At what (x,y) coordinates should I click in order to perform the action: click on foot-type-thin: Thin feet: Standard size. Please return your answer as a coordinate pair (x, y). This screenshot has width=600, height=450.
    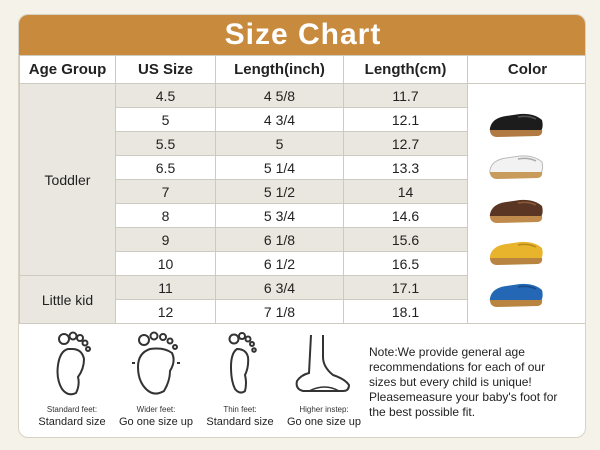
    Looking at the image, I should click on (240, 382).